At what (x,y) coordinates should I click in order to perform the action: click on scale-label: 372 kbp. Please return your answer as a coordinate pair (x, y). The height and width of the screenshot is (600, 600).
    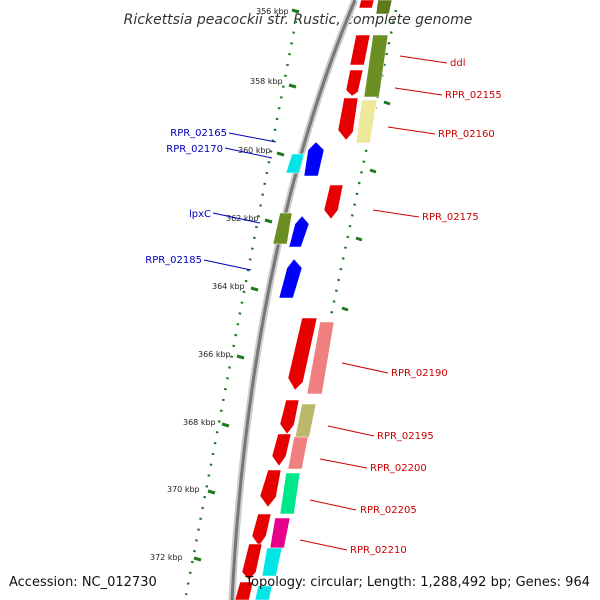
    Looking at the image, I should click on (166, 557).